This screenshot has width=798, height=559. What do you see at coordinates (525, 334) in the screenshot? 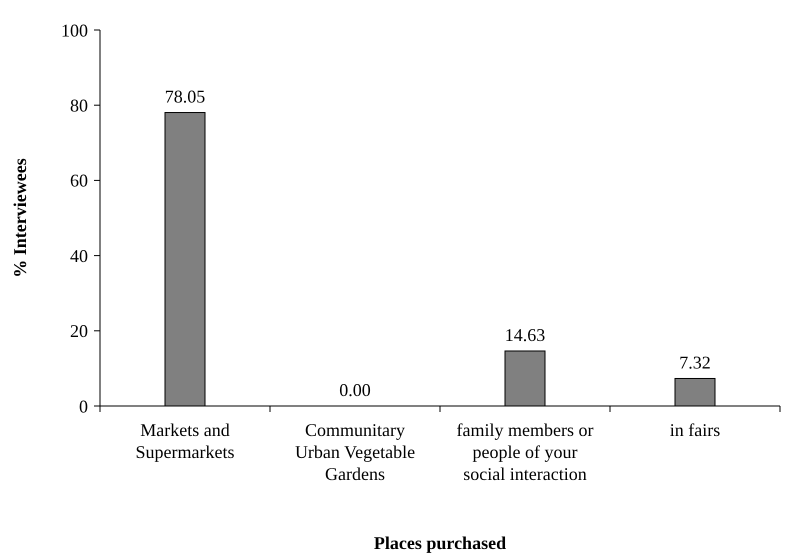
I see `data-label: 14.63` at bounding box center [525, 334].